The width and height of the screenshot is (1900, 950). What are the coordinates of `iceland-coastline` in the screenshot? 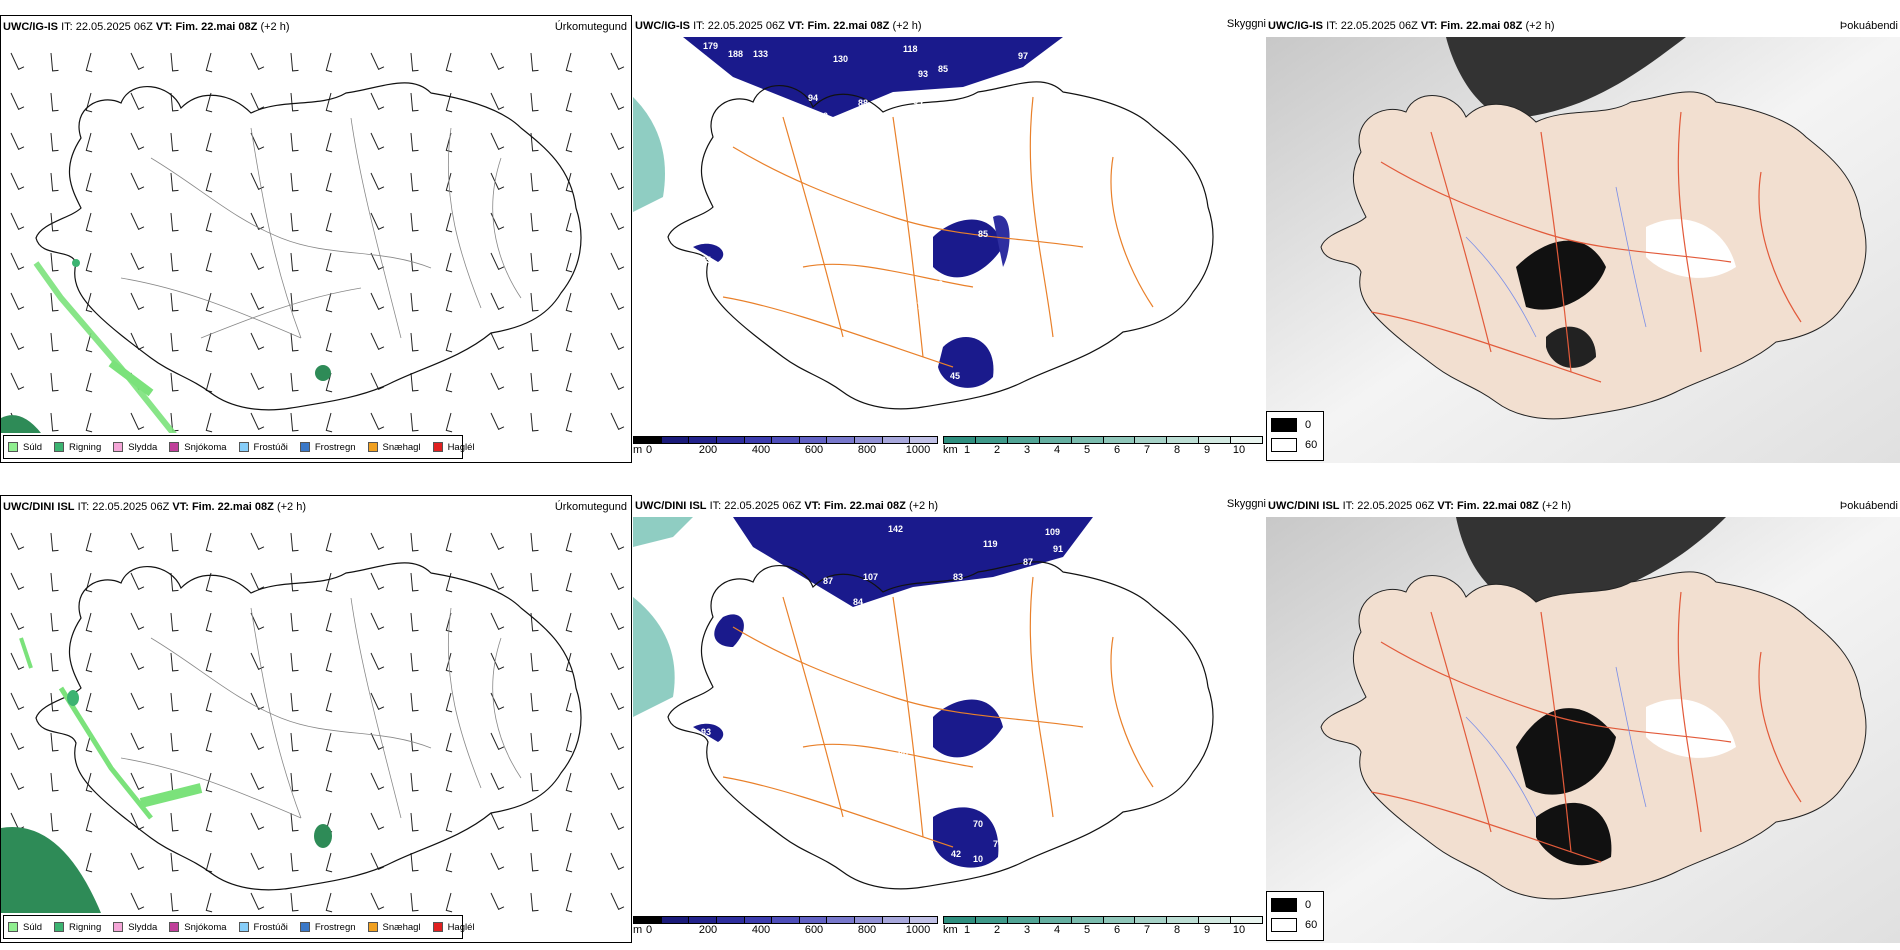 It's located at (308, 726).